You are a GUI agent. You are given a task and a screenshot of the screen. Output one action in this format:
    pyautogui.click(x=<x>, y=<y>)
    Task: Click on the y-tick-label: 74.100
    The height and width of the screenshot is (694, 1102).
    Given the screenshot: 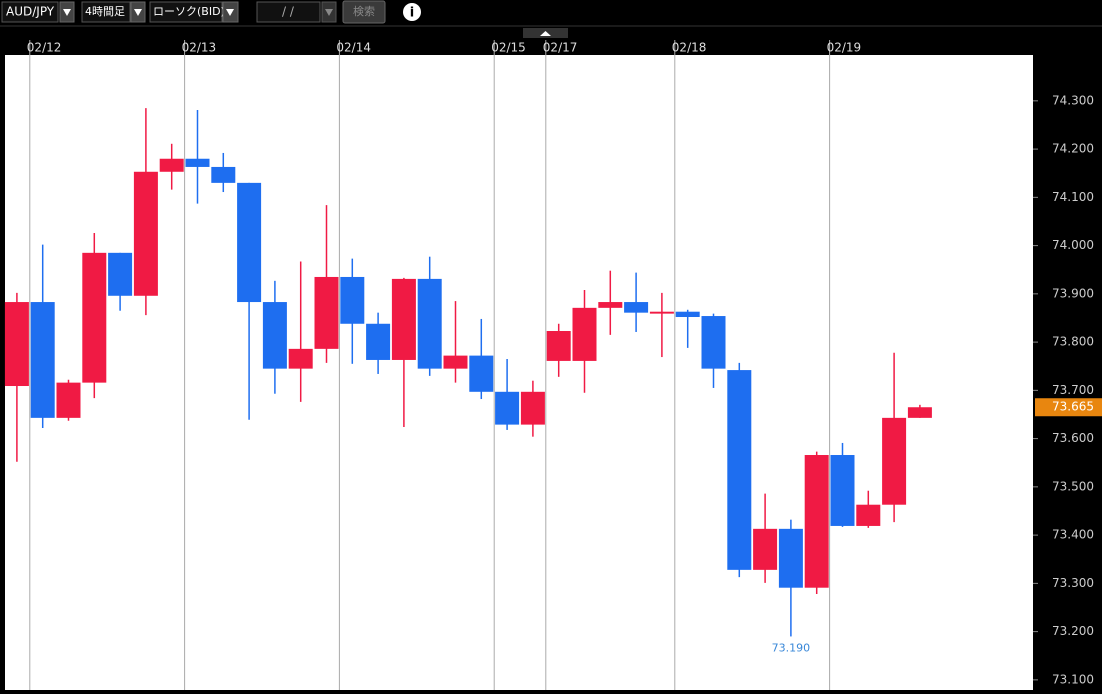 What is the action you would take?
    pyautogui.click(x=1073, y=197)
    